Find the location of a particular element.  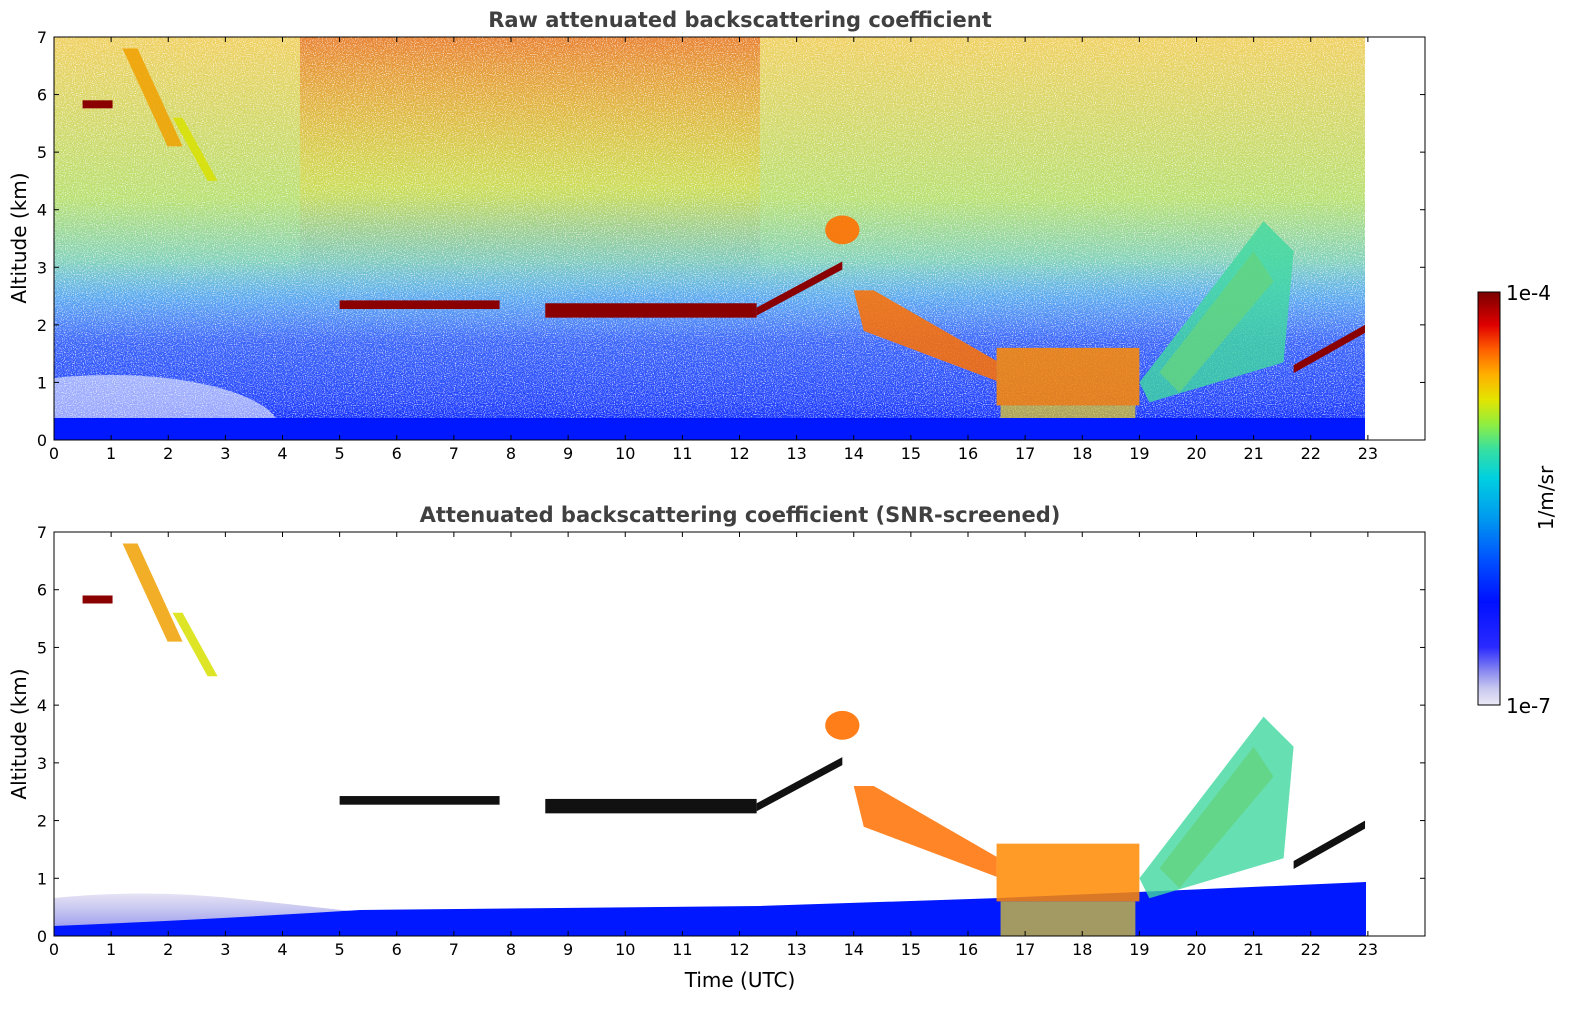

panel1-ylabel: Altitude (km) is located at coordinates (19, 237).